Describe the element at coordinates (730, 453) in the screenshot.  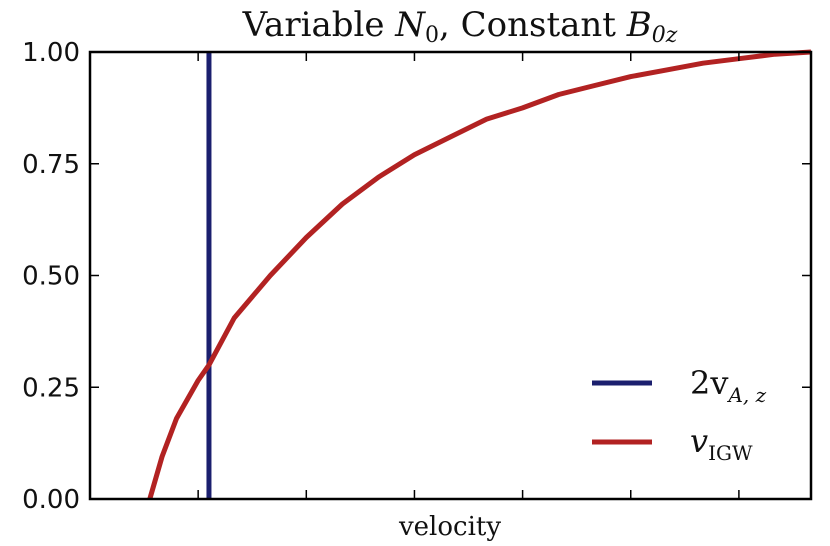
I see `legend-label-curve-sub: IGW` at that location.